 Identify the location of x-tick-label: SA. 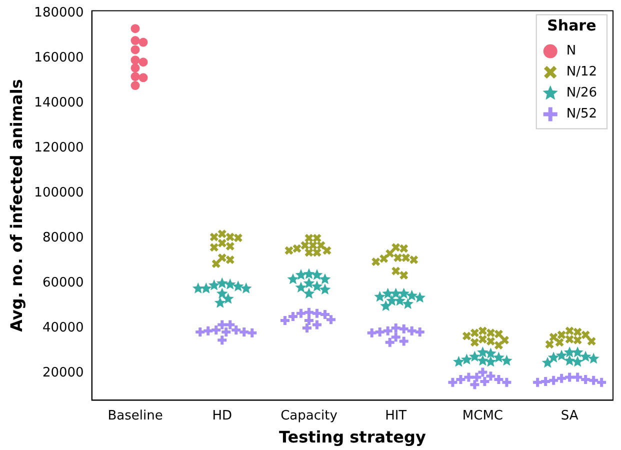
(569, 416).